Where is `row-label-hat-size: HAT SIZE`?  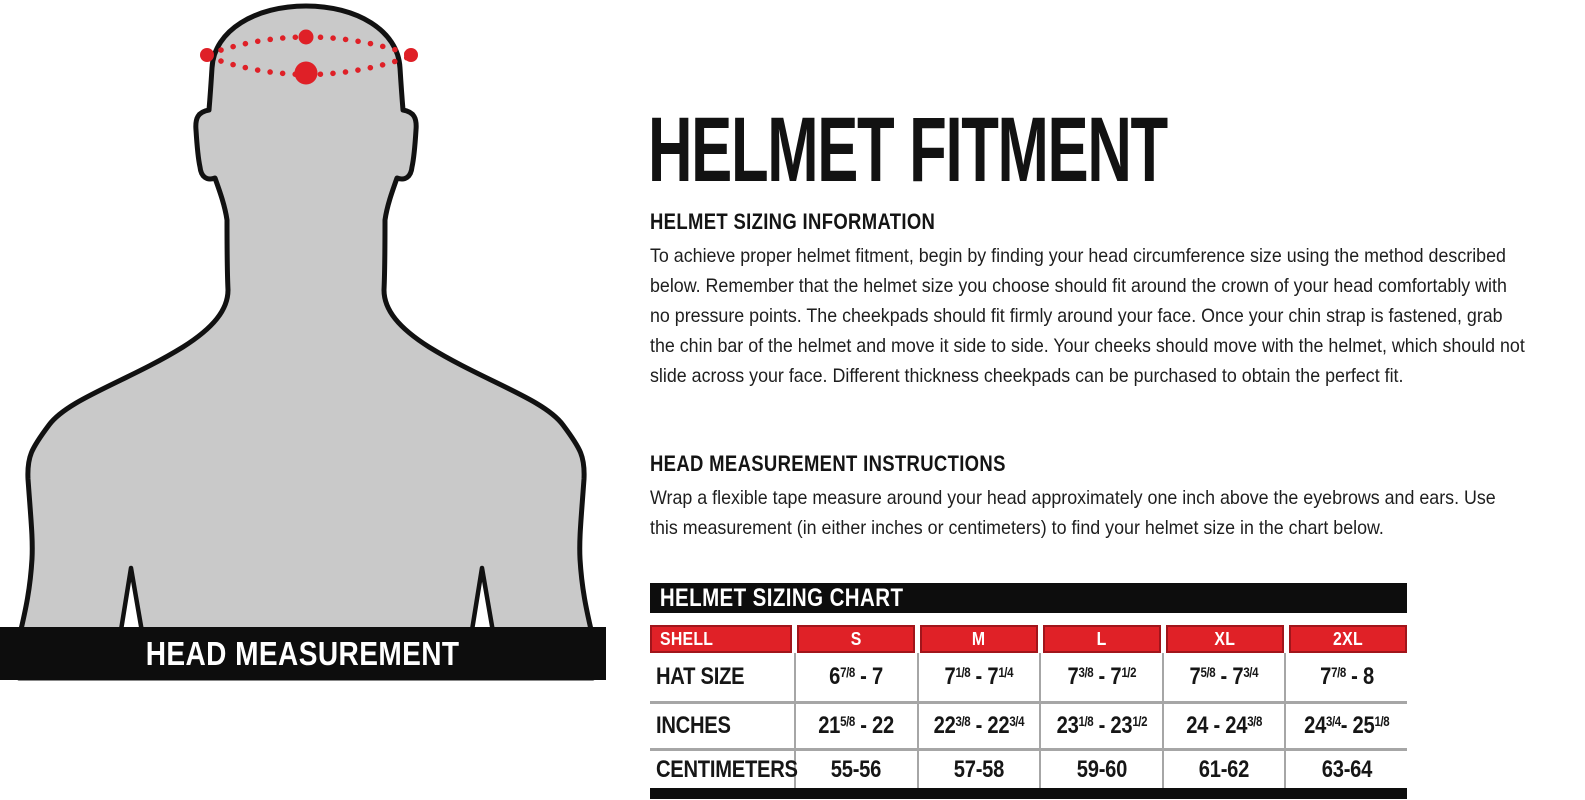 row-label-hat-size: HAT SIZE is located at coordinates (700, 676).